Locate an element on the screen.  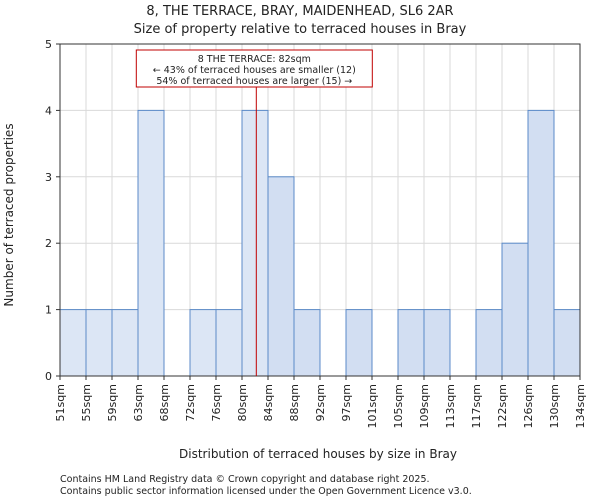
x-tick-label-76sqm: 76sqm is located at coordinates (216, 402).